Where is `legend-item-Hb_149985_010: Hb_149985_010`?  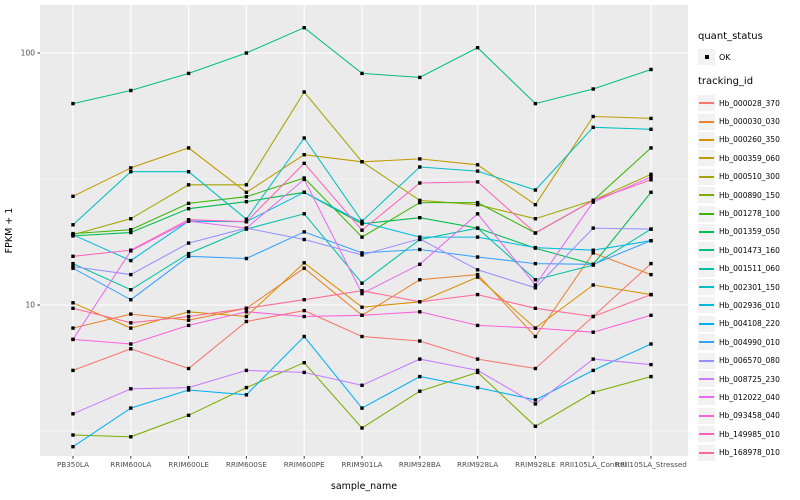
legend-item-Hb_149985_010: Hb_149985_010 is located at coordinates (739, 434).